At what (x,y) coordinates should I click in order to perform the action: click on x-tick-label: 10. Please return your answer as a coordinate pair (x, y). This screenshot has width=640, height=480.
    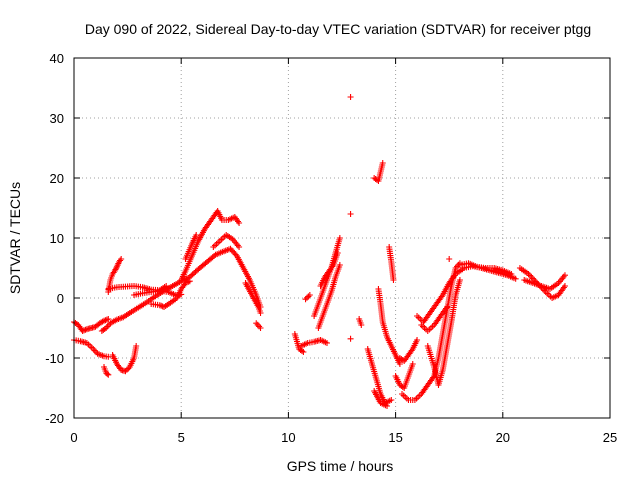
    Looking at the image, I should click on (288, 437).